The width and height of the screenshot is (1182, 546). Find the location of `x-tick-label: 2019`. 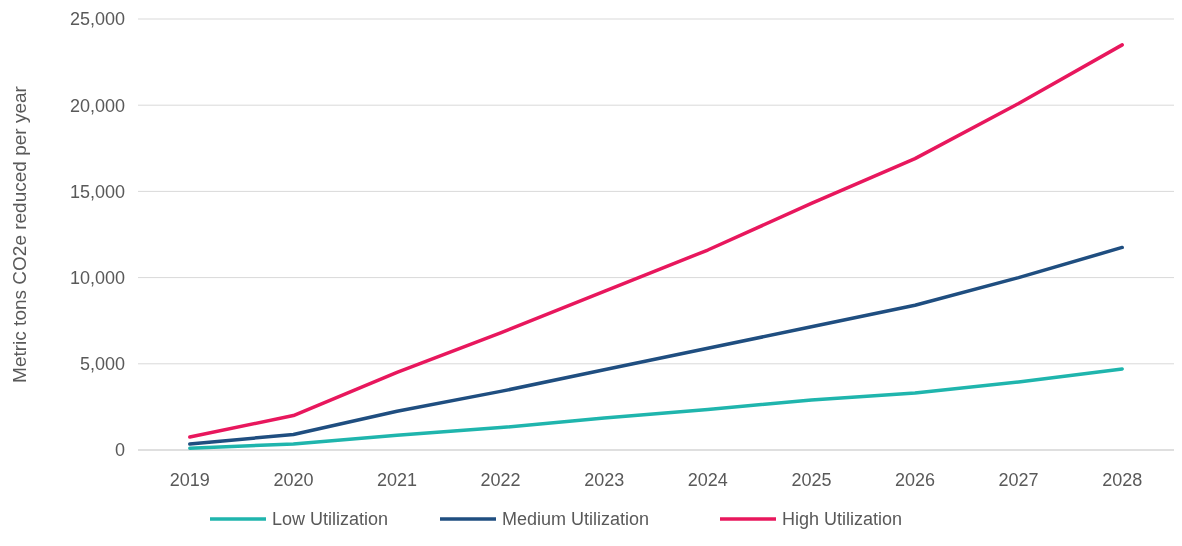

x-tick-label: 2019 is located at coordinates (189, 480).